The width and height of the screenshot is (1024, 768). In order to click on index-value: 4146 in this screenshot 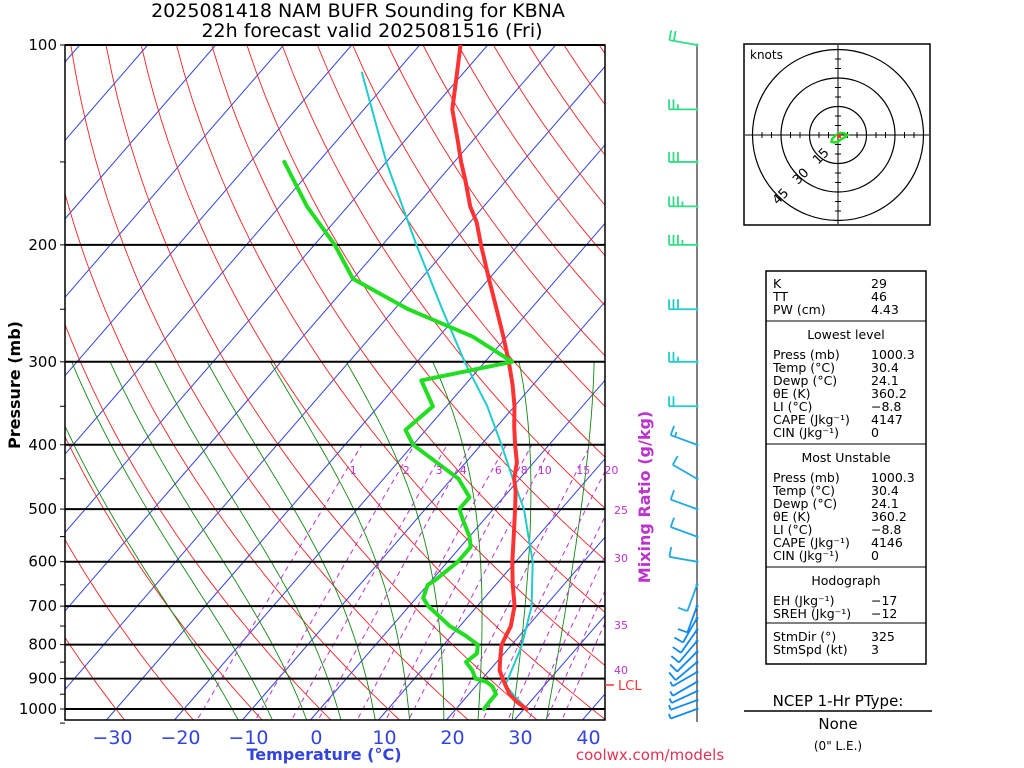, I will do `click(887, 542)`.